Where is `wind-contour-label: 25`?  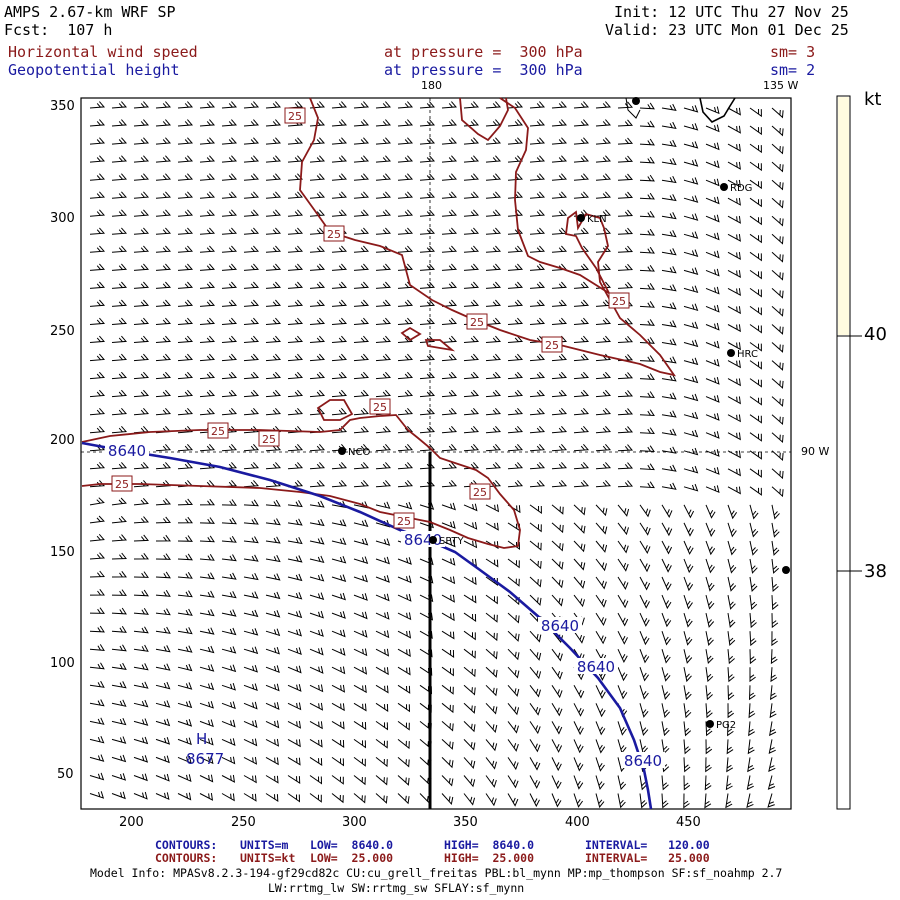 wind-contour-label: 25 is located at coordinates (477, 322).